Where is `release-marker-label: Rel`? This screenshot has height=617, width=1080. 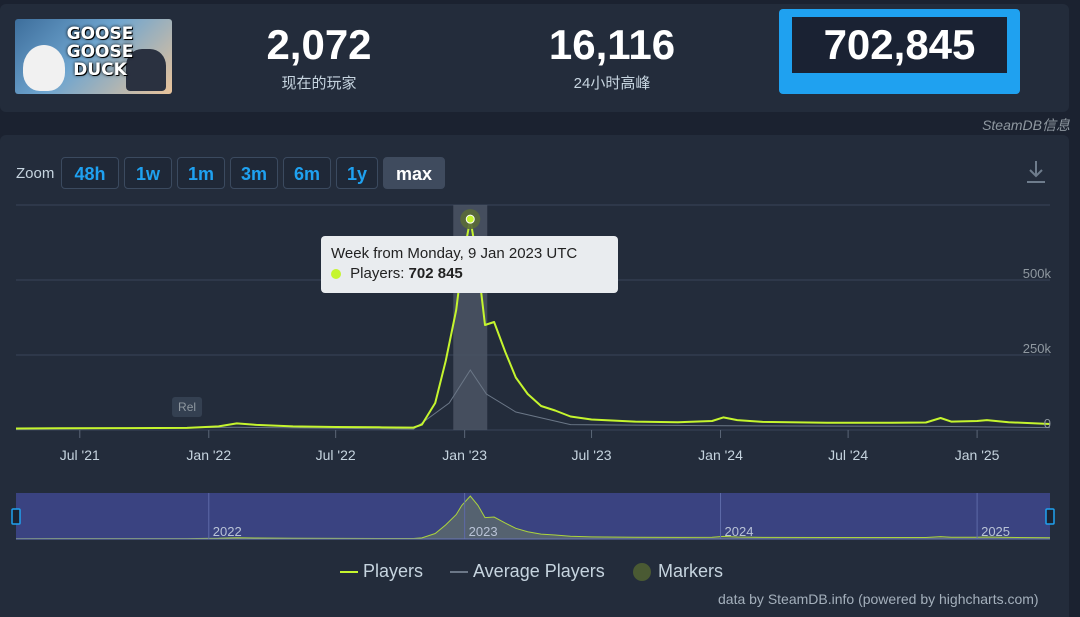
release-marker-label: Rel is located at coordinates (187, 407).